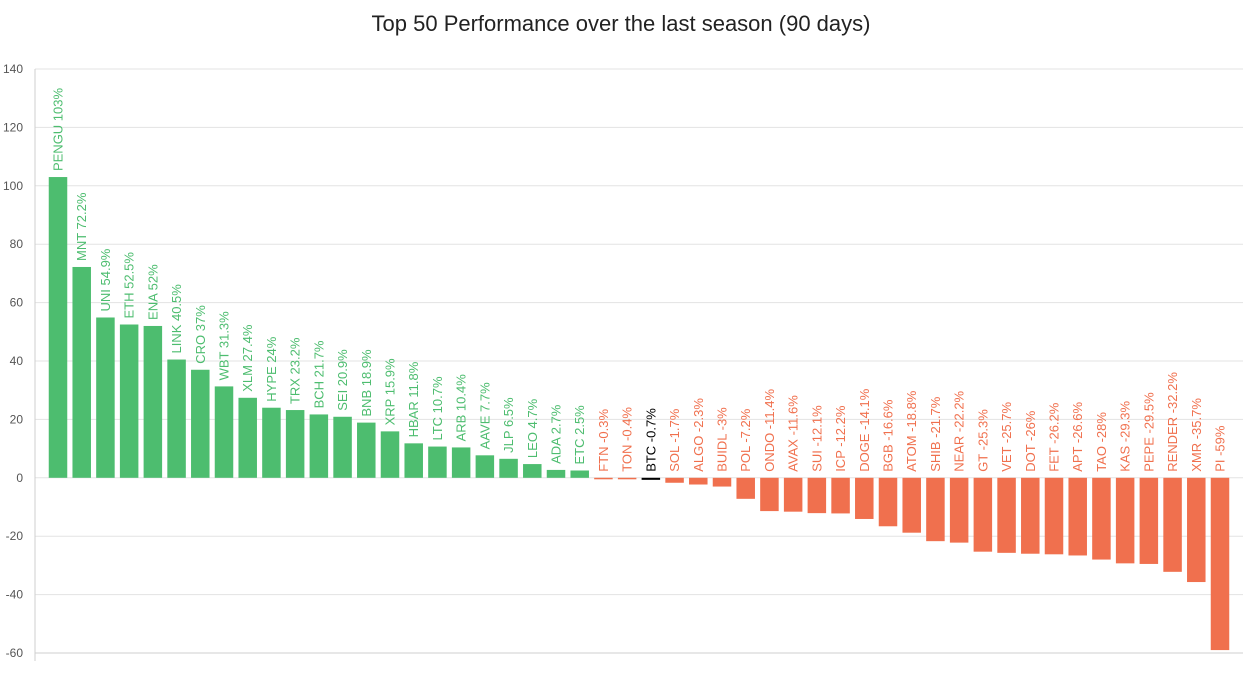 The width and height of the screenshot is (1252, 679). Describe the element at coordinates (1030, 441) in the screenshot. I see `bar-label: DOT -26%` at that location.